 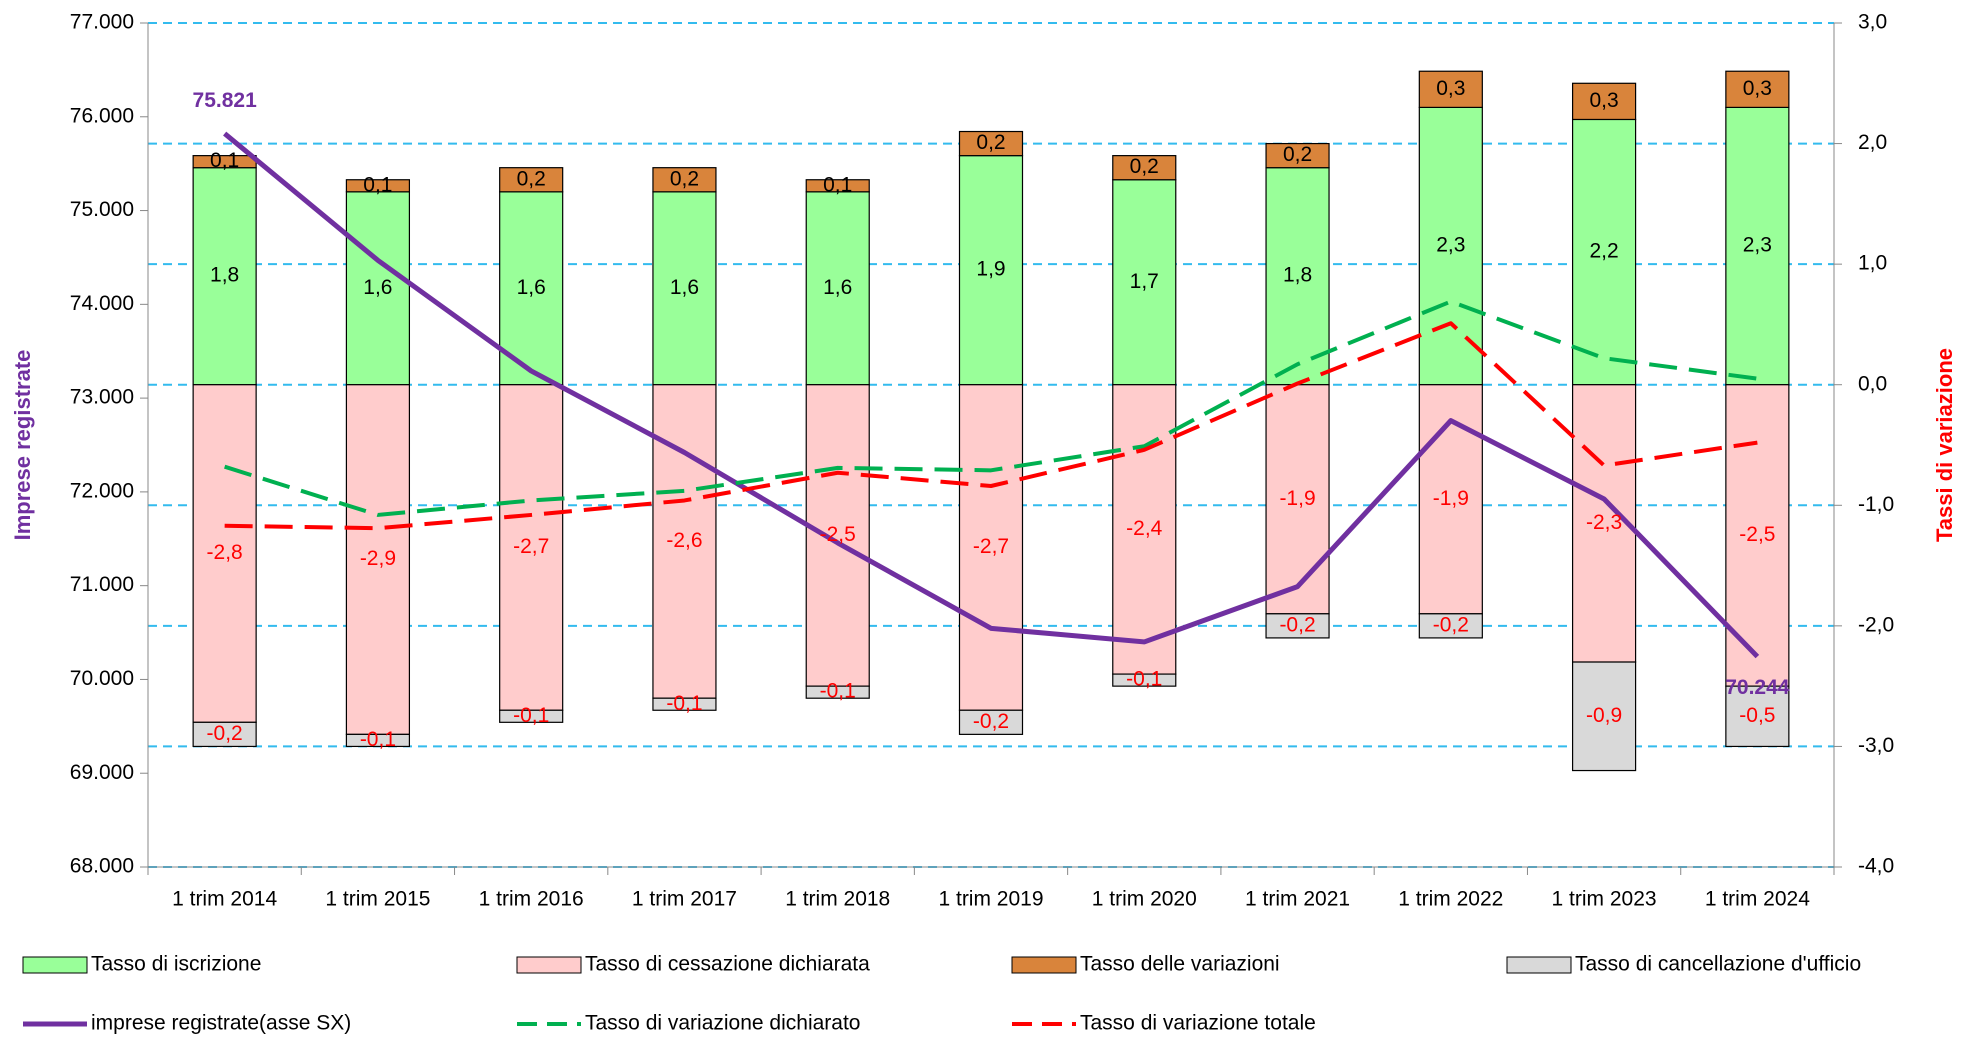 What do you see at coordinates (224, 899) in the screenshot?
I see `x-tick-label: 1 trim 2014` at bounding box center [224, 899].